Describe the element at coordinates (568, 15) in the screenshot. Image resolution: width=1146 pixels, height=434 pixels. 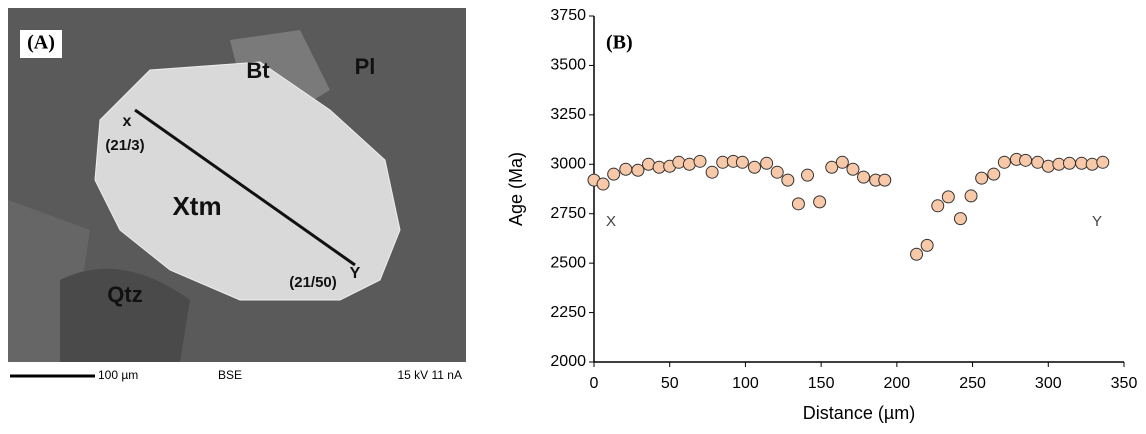
I see `y-tick-label: 3750` at that location.